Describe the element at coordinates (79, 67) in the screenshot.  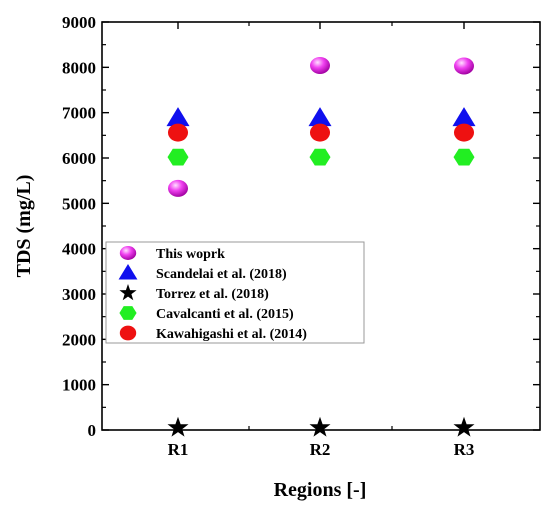
I see `y-tick-label: 8000` at that location.